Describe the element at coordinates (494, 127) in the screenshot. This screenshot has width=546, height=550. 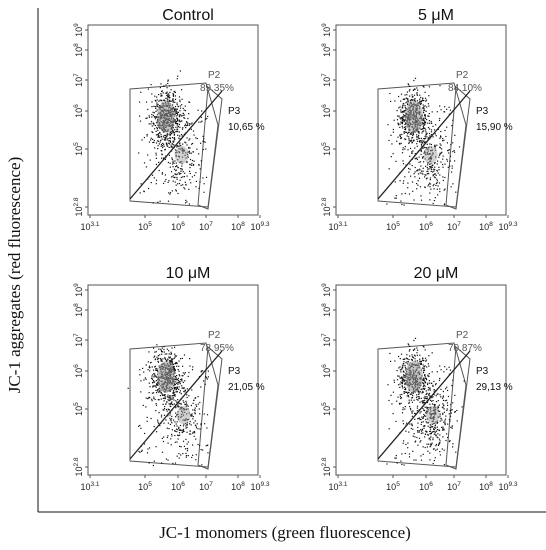
I see `gate-p3-percent: 15,90 %` at that location.